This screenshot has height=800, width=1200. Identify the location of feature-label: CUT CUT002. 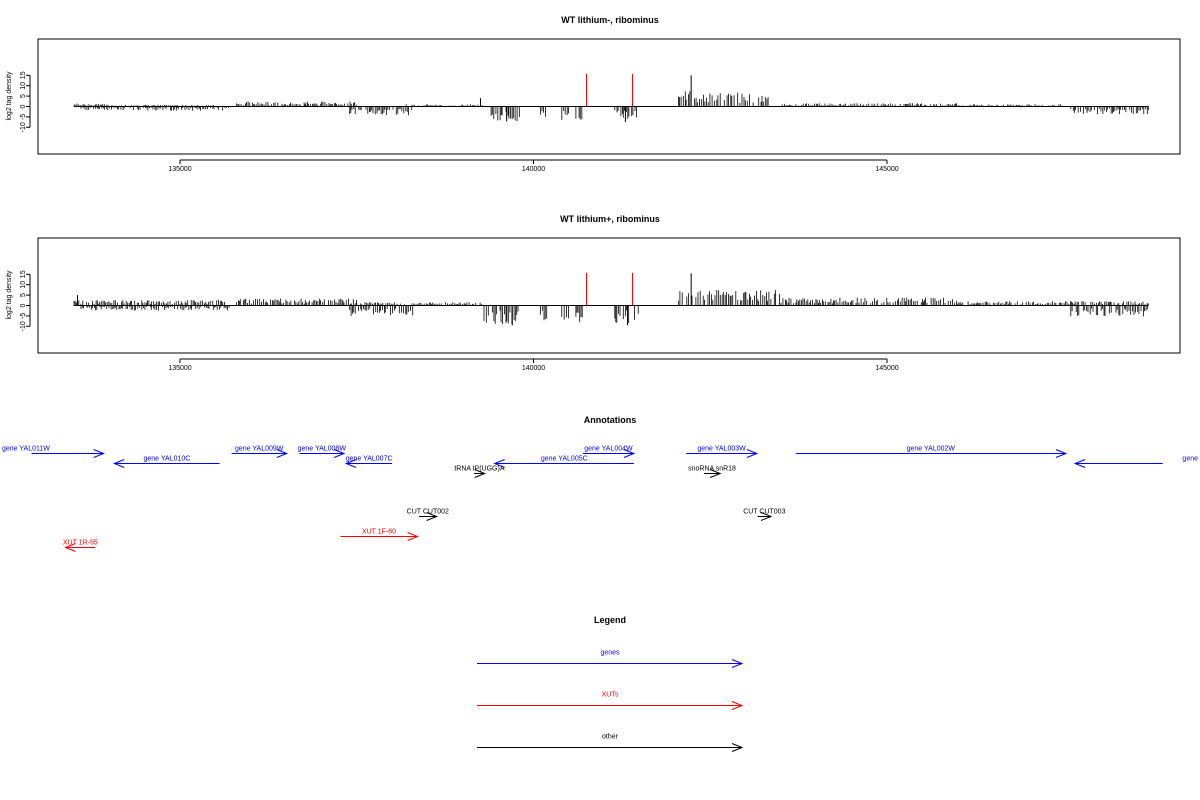
(428, 512).